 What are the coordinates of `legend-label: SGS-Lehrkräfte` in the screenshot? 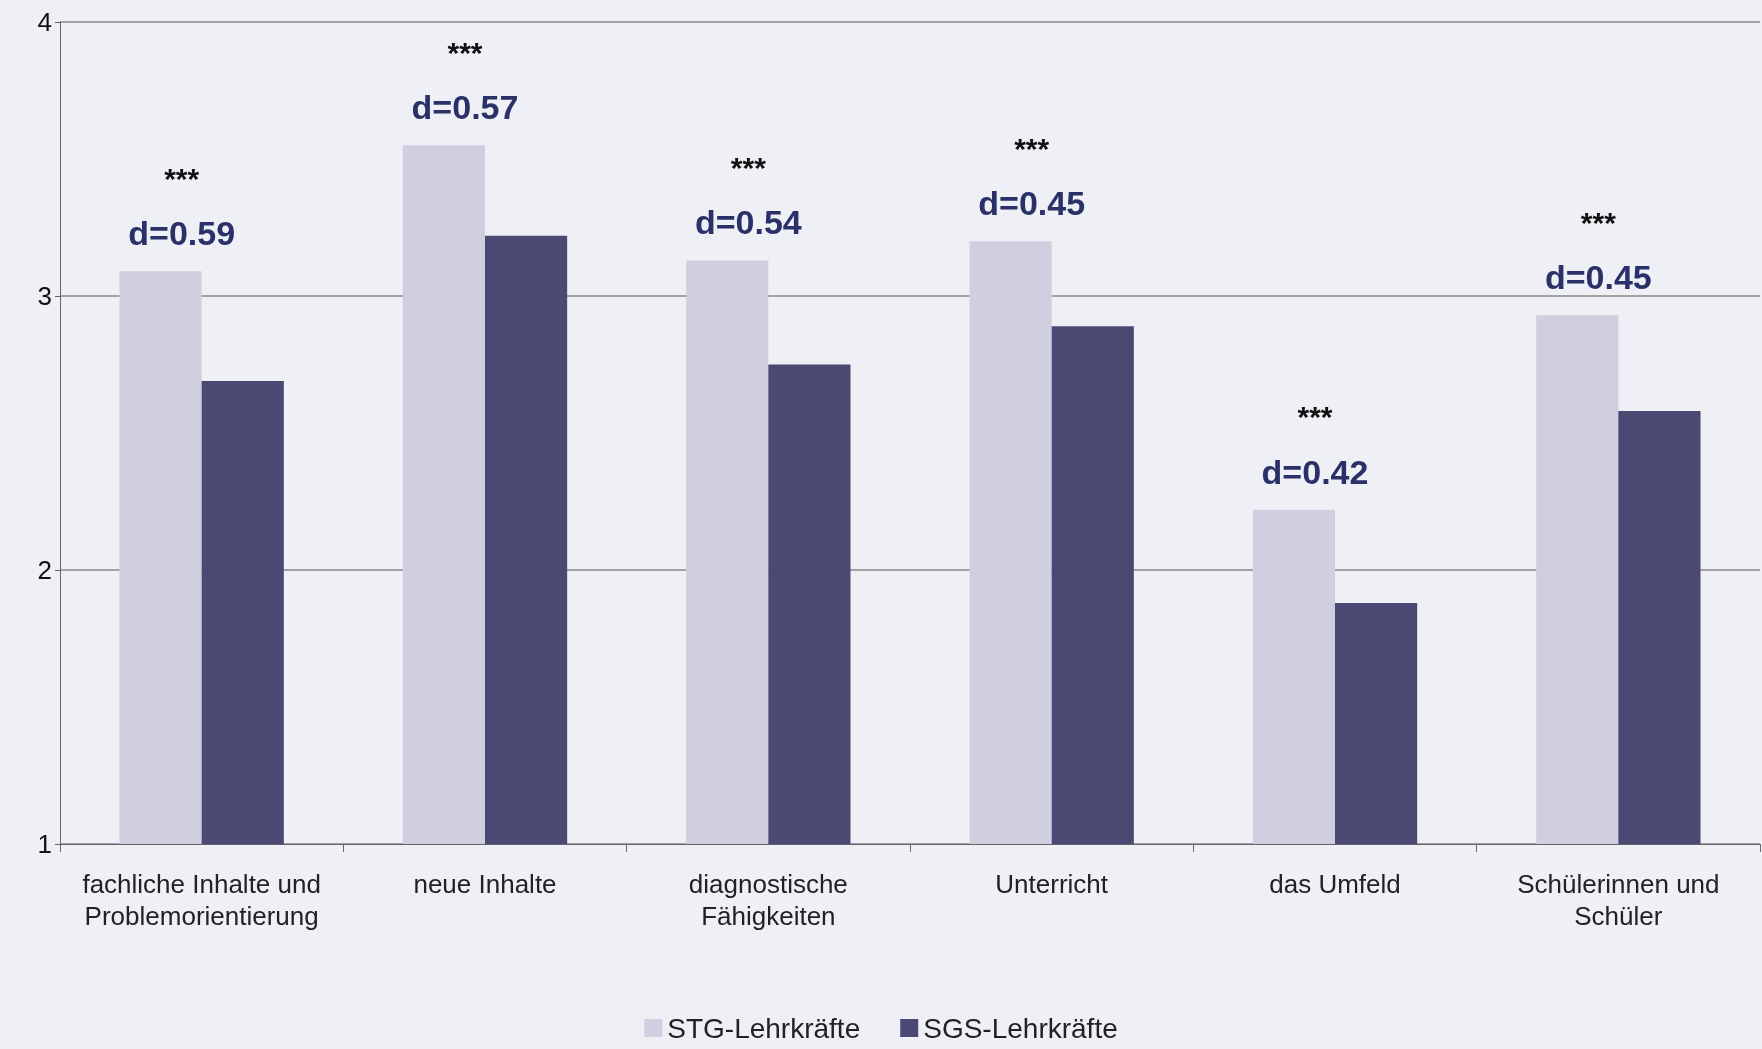 It's located at (1020, 1028).